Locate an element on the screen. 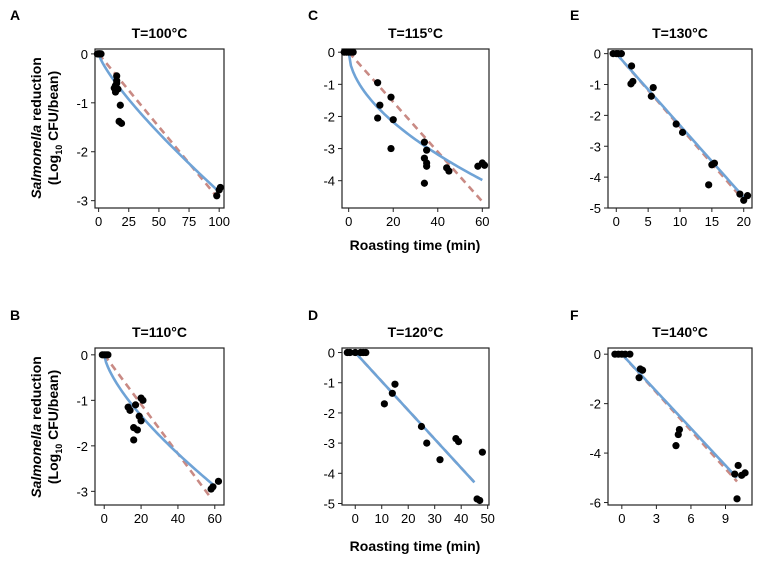 Image resolution: width=767 pixels, height=567 pixels. panel-c: C T=115°C 0 -1 -2 -3 -4 0 20 40 60 is located at coordinates (399, 118).